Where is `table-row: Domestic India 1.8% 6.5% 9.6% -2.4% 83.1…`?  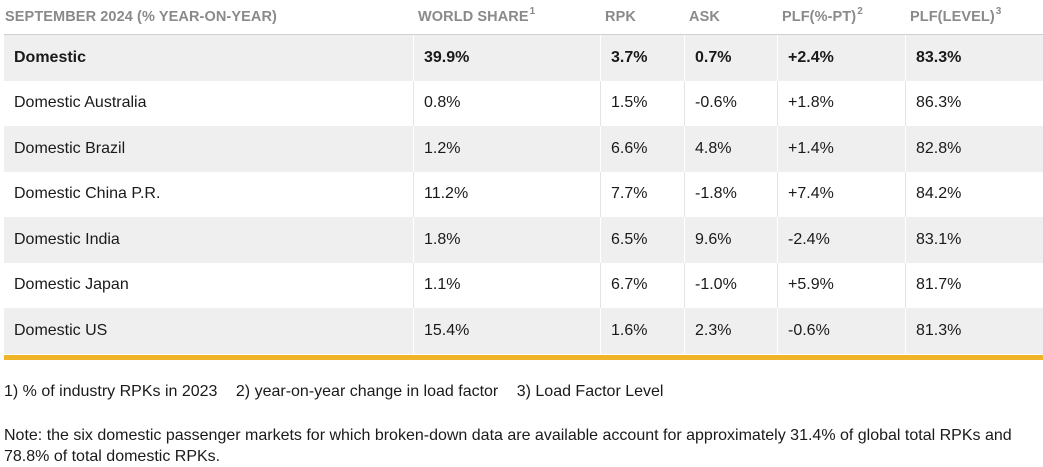
table-row: Domestic India 1.8% 6.5% 9.6% -2.4% 83.1… is located at coordinates (523, 240).